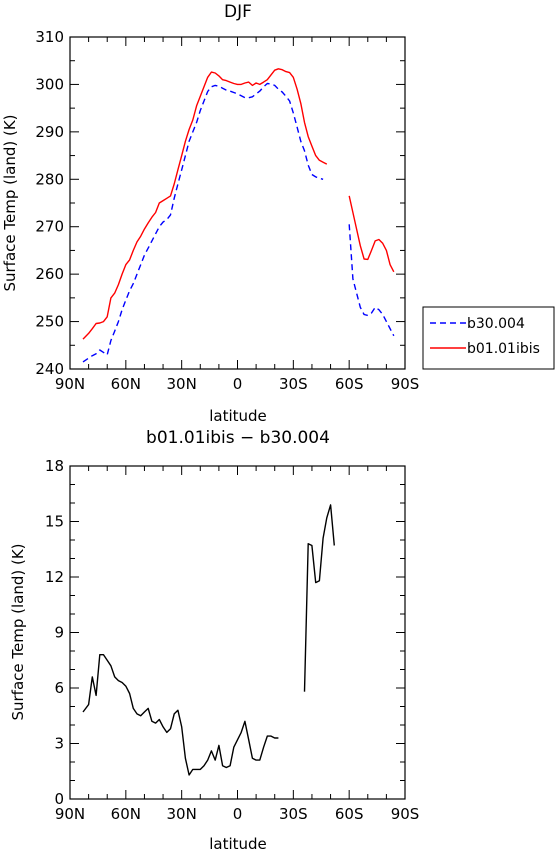 The height and width of the screenshot is (852, 557). What do you see at coordinates (238, 814) in the screenshot?
I see `bottom-x-tick-label: 0` at bounding box center [238, 814].